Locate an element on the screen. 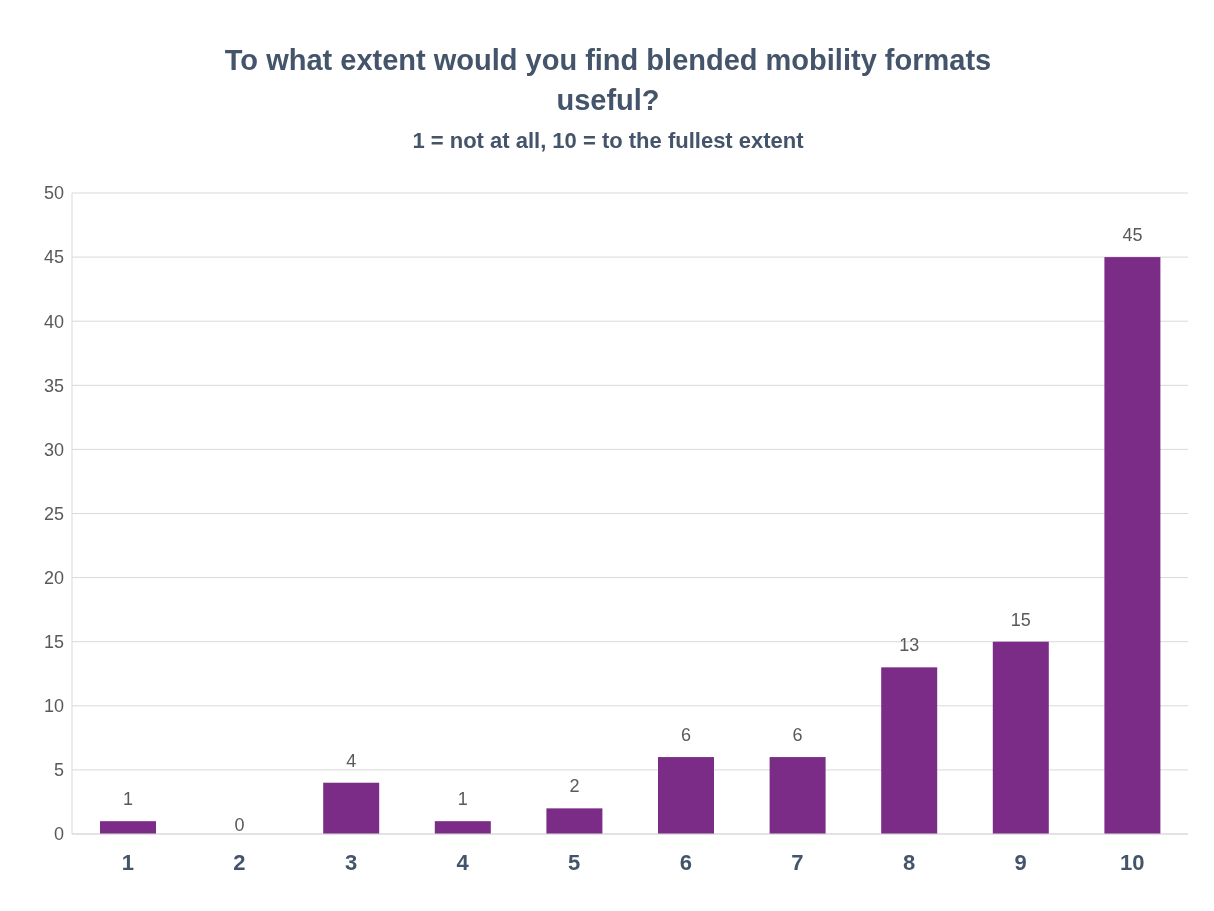 The image size is (1214, 911). y-tick-label: 15 is located at coordinates (53, 642).